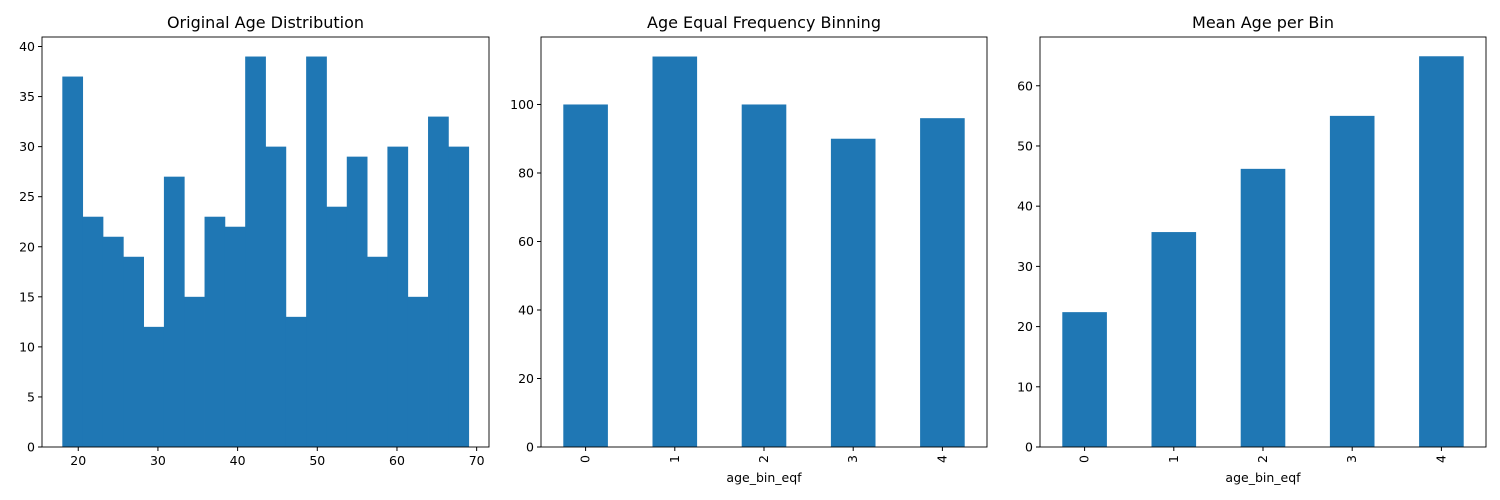  I want to click on y-tick-label: 15, so click(27, 296).